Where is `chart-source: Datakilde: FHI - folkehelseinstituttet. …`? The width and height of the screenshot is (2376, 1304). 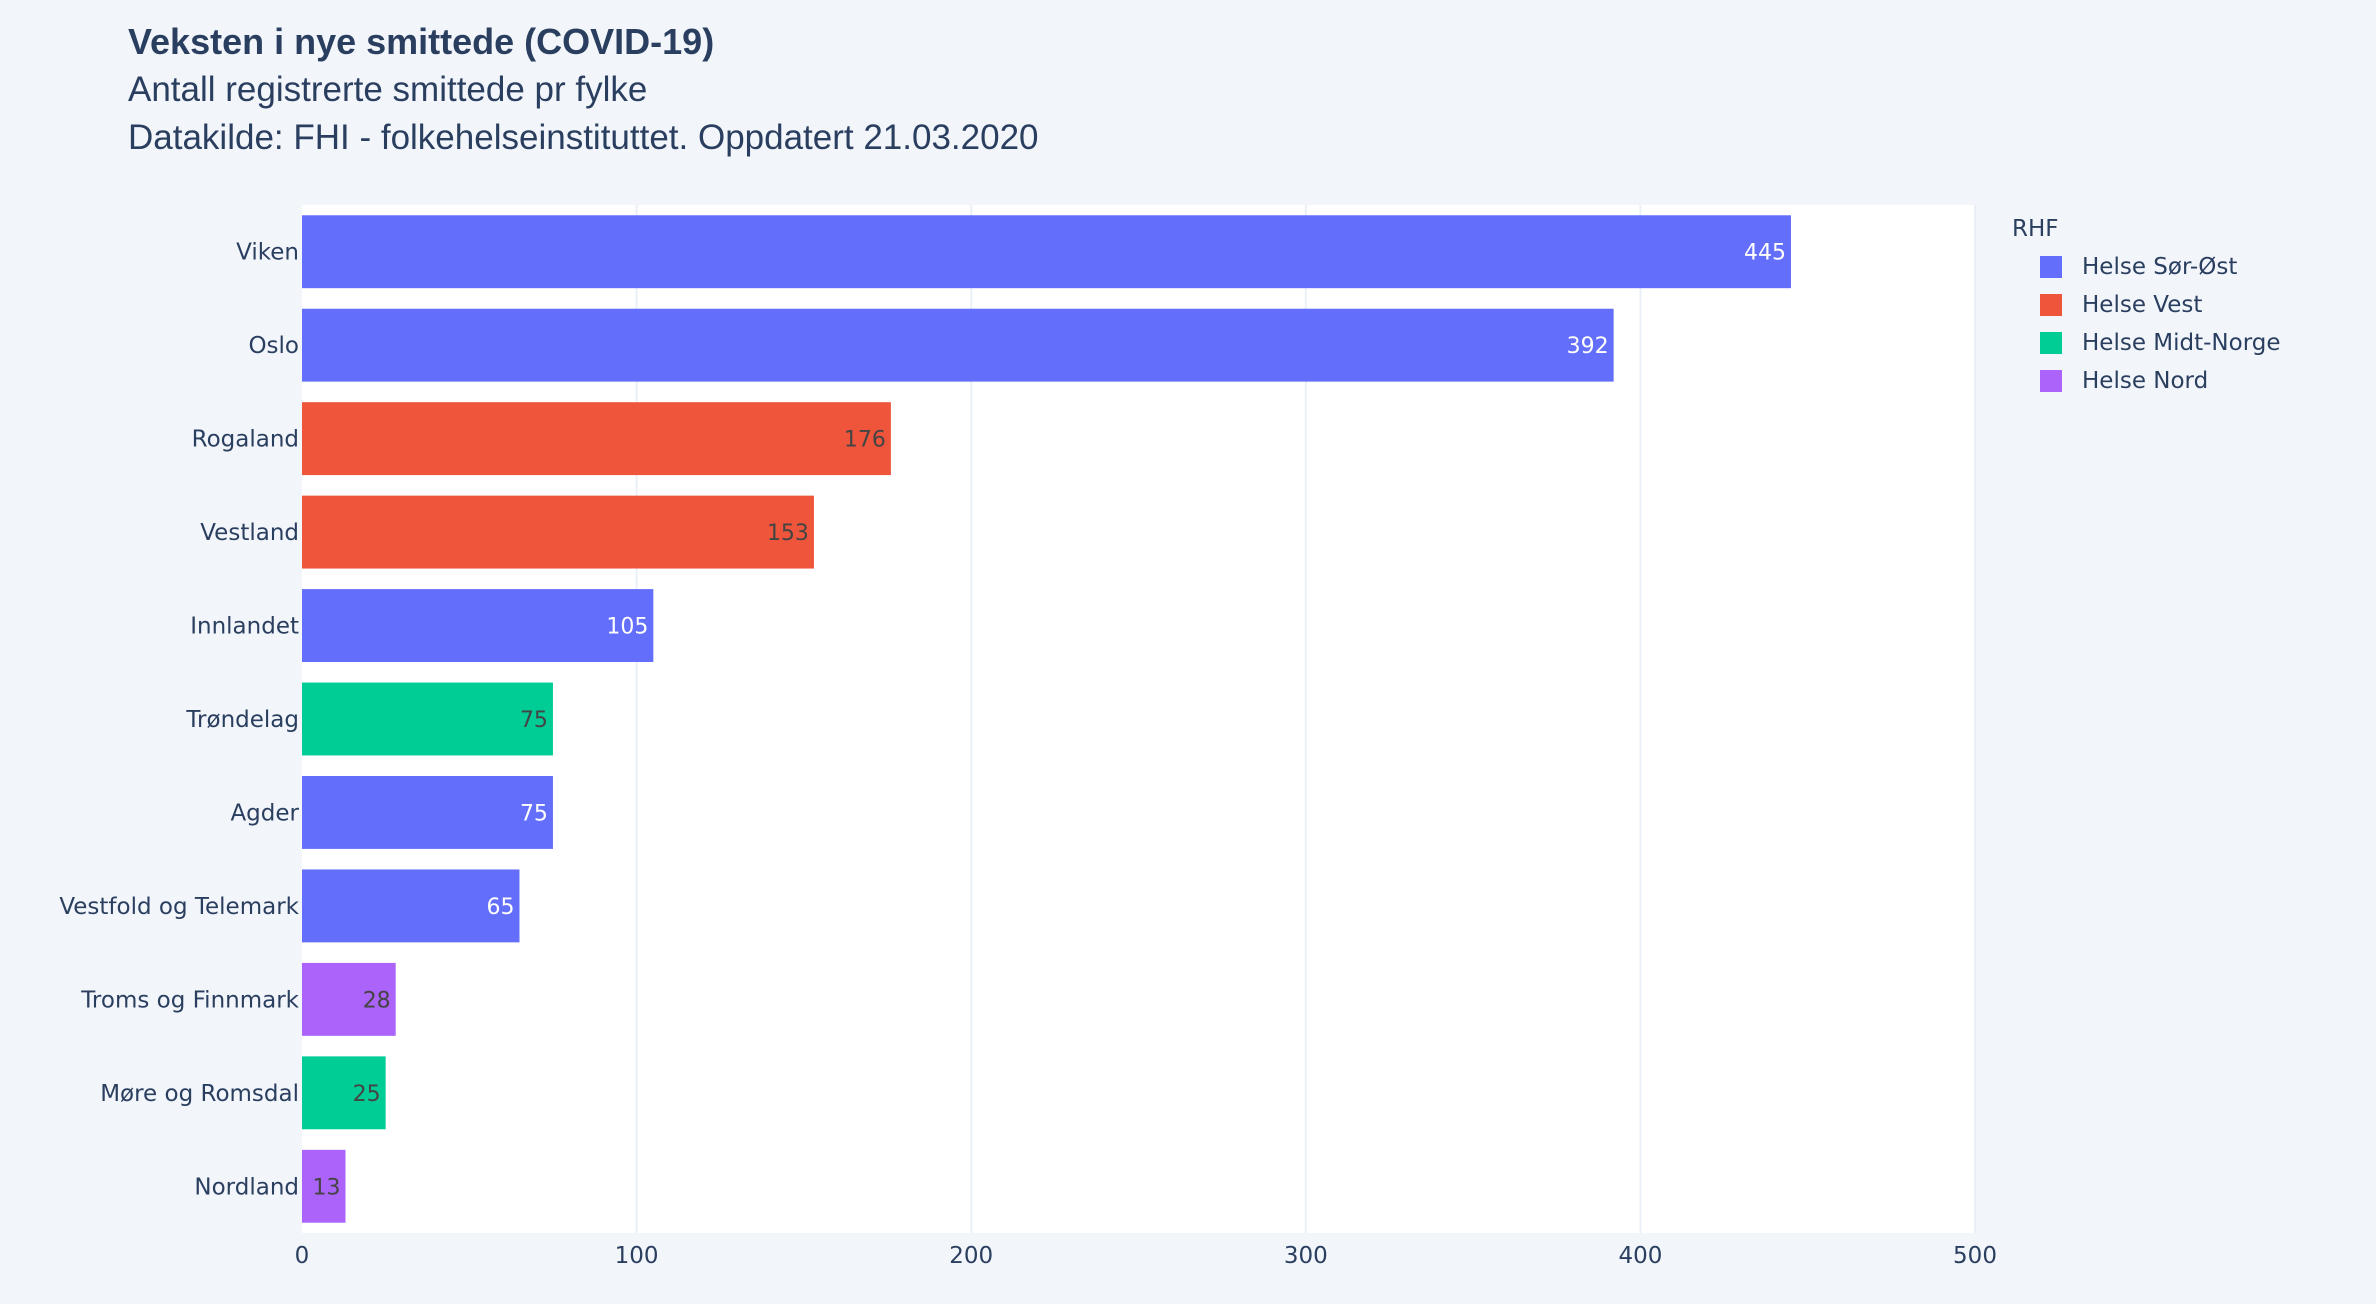
chart-source: Datakilde: FHI - folkehelseinstituttet. … is located at coordinates (583, 137).